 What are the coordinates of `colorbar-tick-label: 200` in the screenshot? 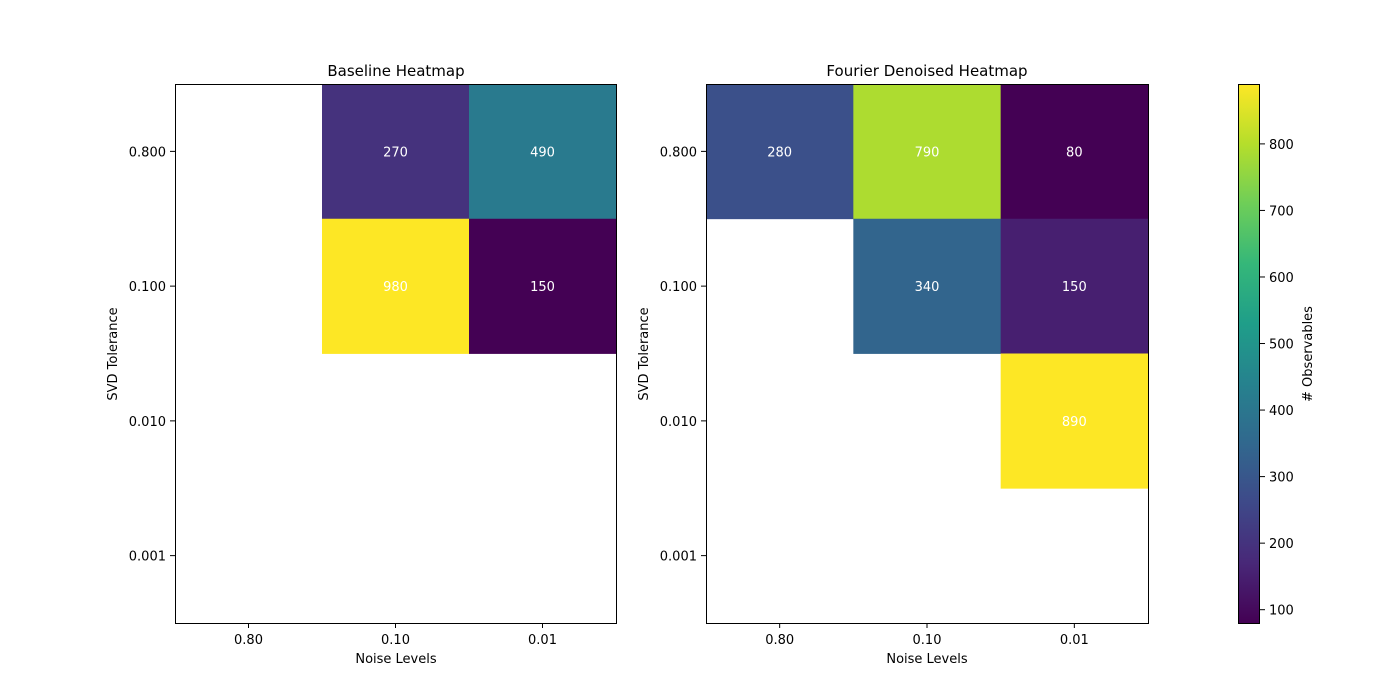 It's located at (1281, 544).